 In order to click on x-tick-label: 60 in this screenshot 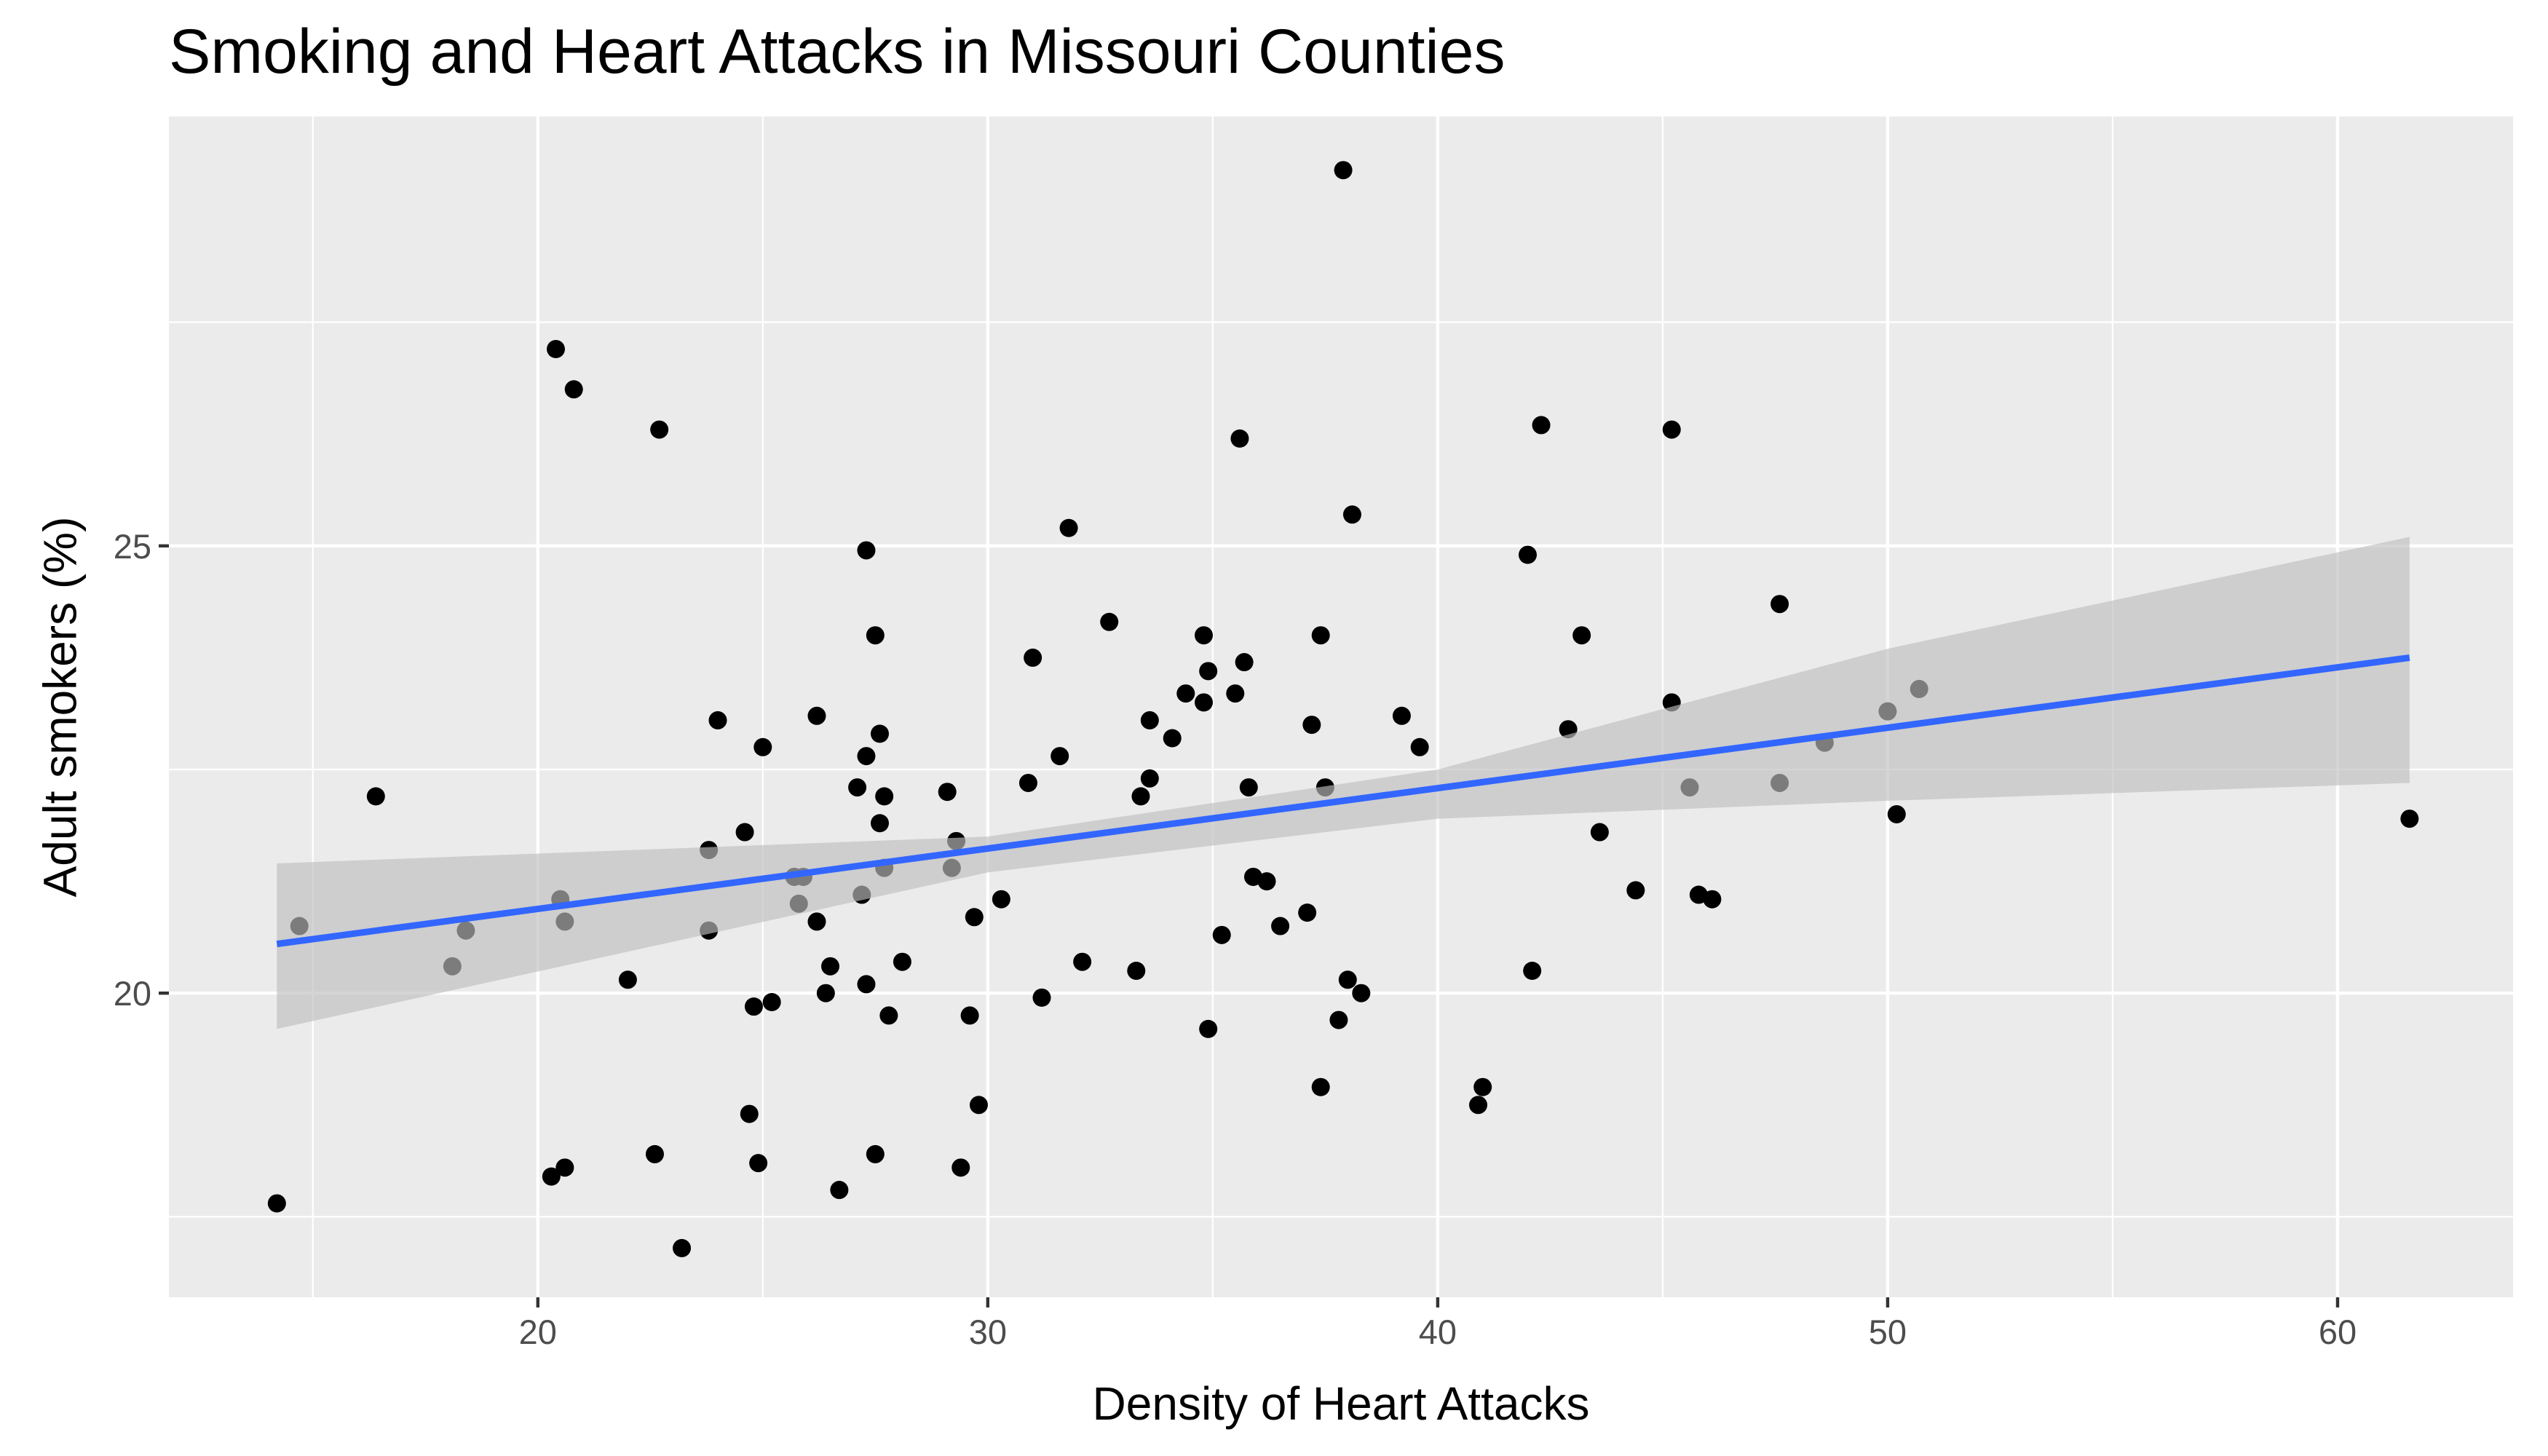, I will do `click(2338, 1332)`.